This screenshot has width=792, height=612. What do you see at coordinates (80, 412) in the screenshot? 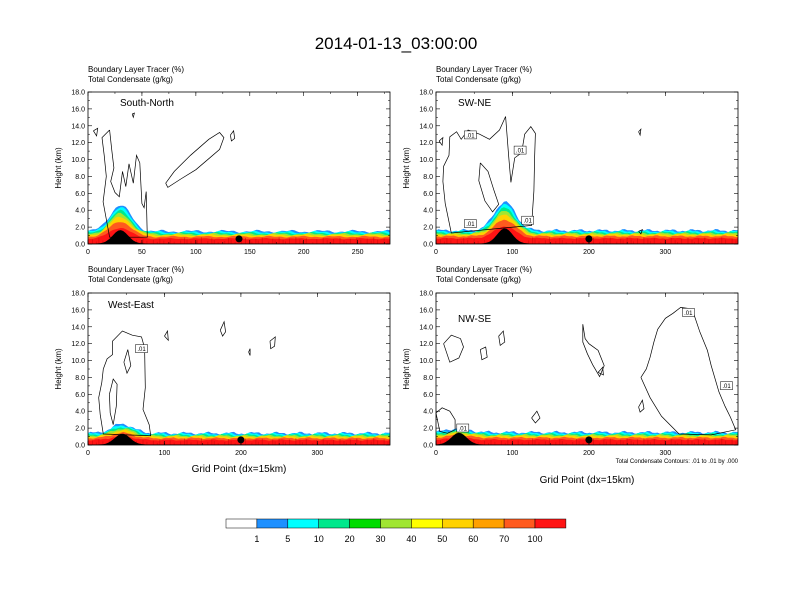
I see `y-tick-label: 4.0` at bounding box center [80, 412].